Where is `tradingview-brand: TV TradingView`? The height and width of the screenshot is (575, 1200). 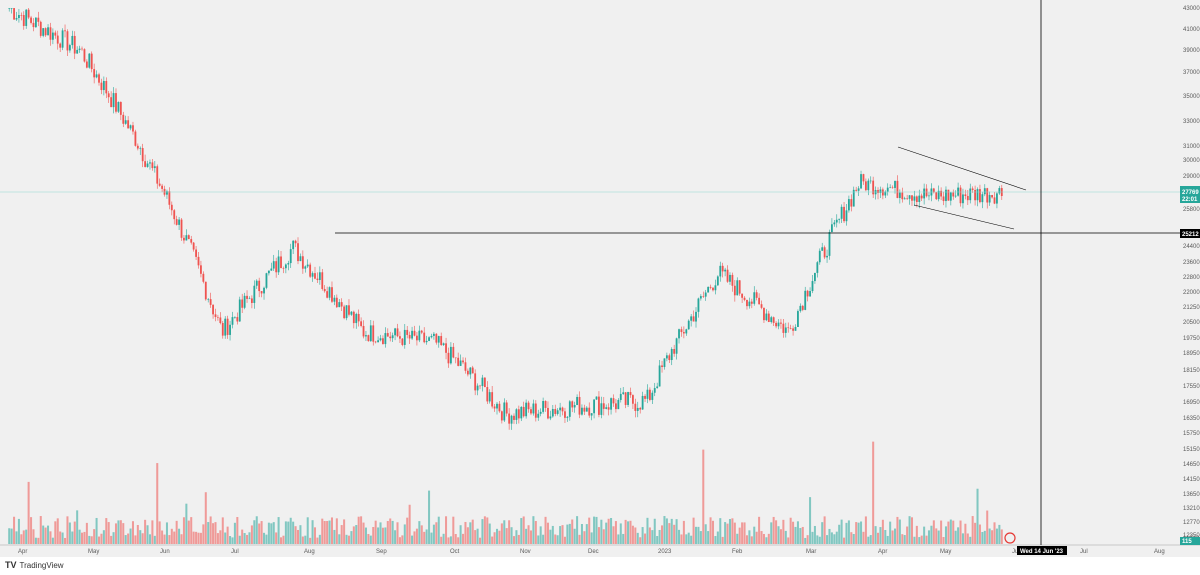 tradingview-brand: TV TradingView is located at coordinates (34, 565).